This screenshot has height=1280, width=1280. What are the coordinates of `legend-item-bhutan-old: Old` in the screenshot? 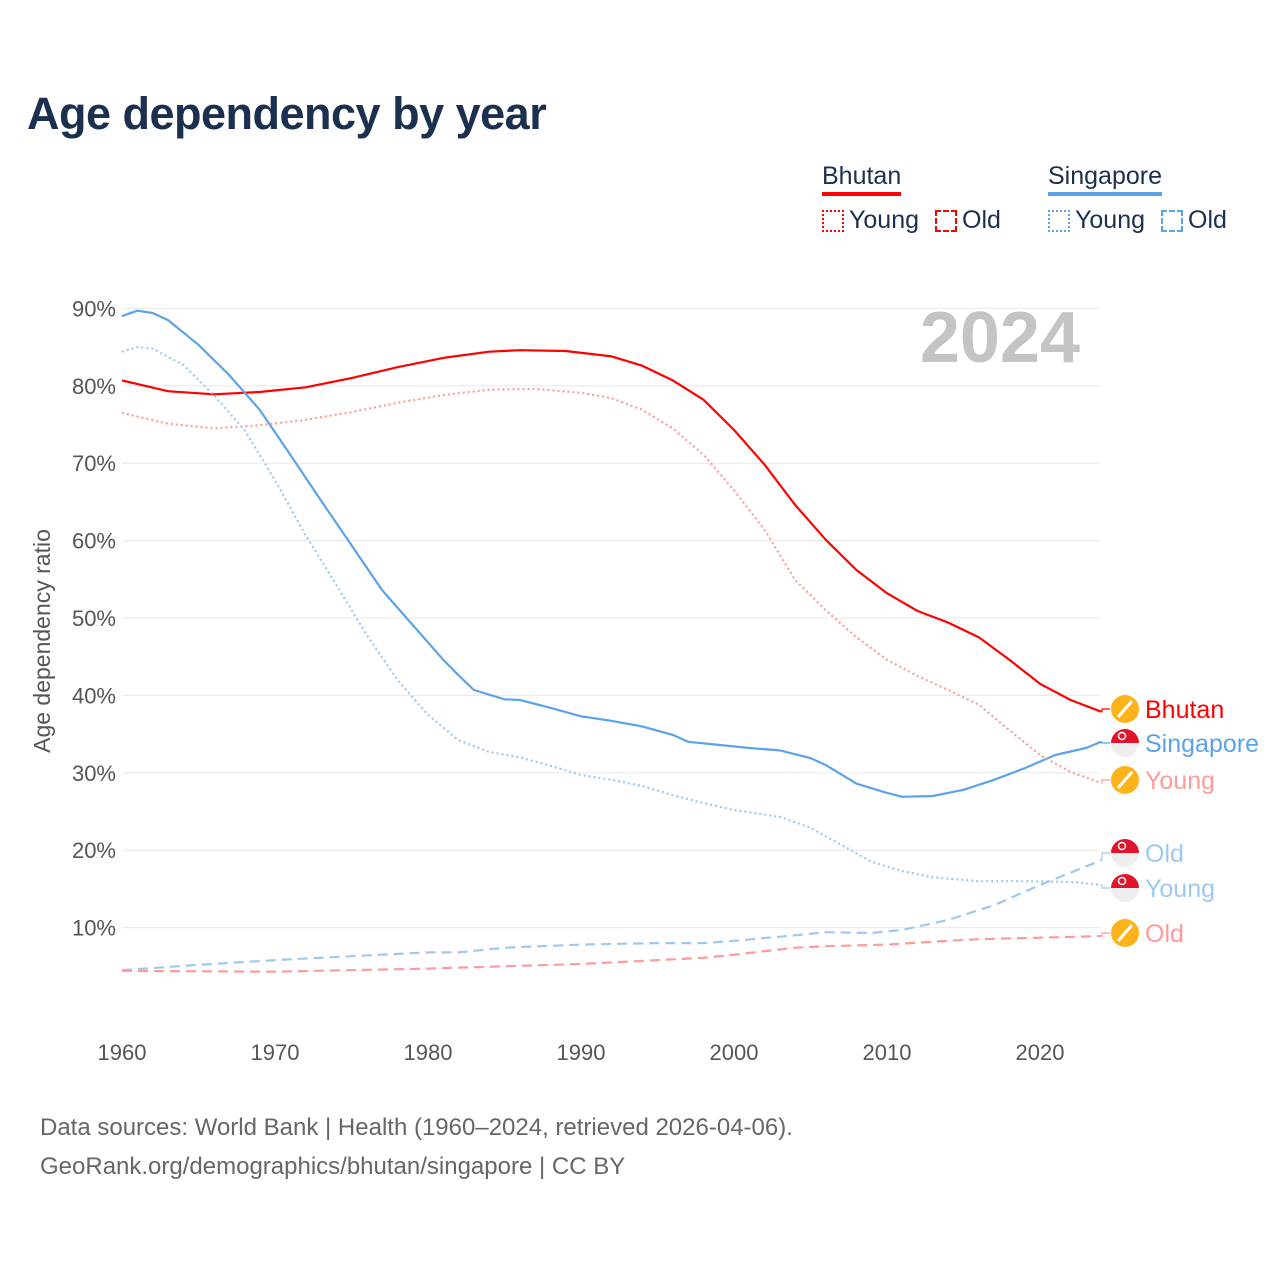 It's located at (968, 220).